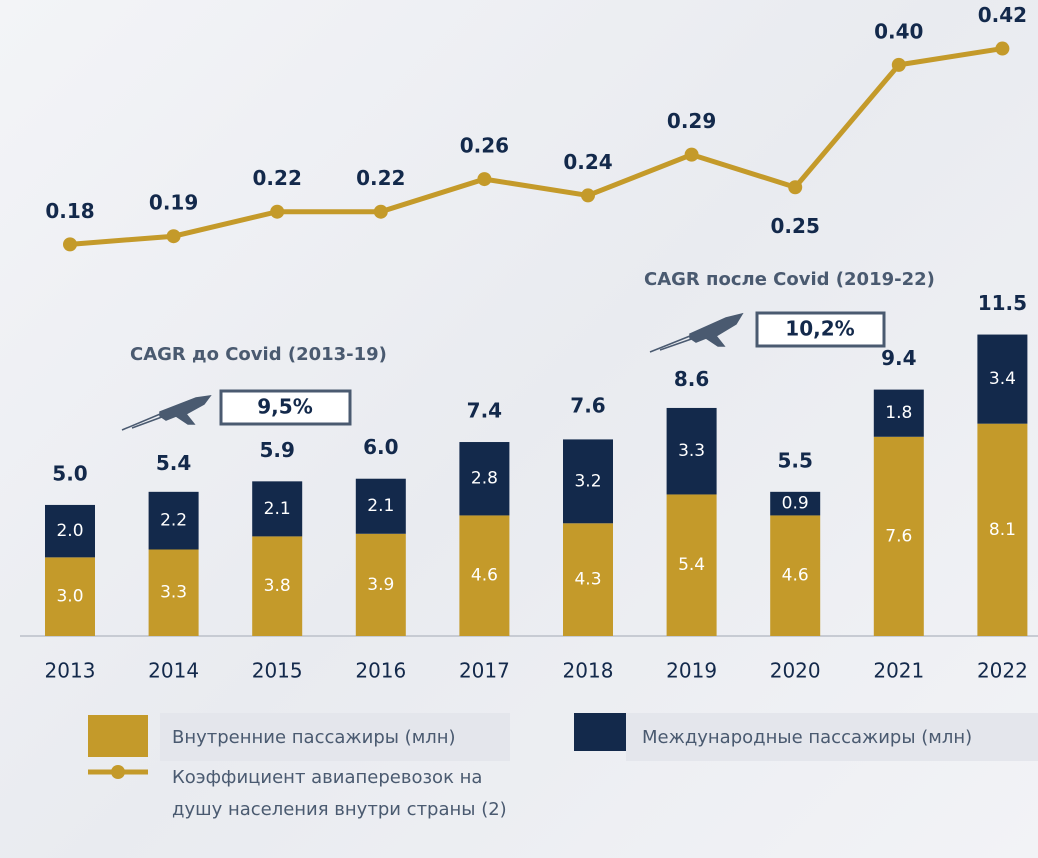  Describe the element at coordinates (795, 671) in the screenshot. I see `x-tick-label: 2020` at that location.